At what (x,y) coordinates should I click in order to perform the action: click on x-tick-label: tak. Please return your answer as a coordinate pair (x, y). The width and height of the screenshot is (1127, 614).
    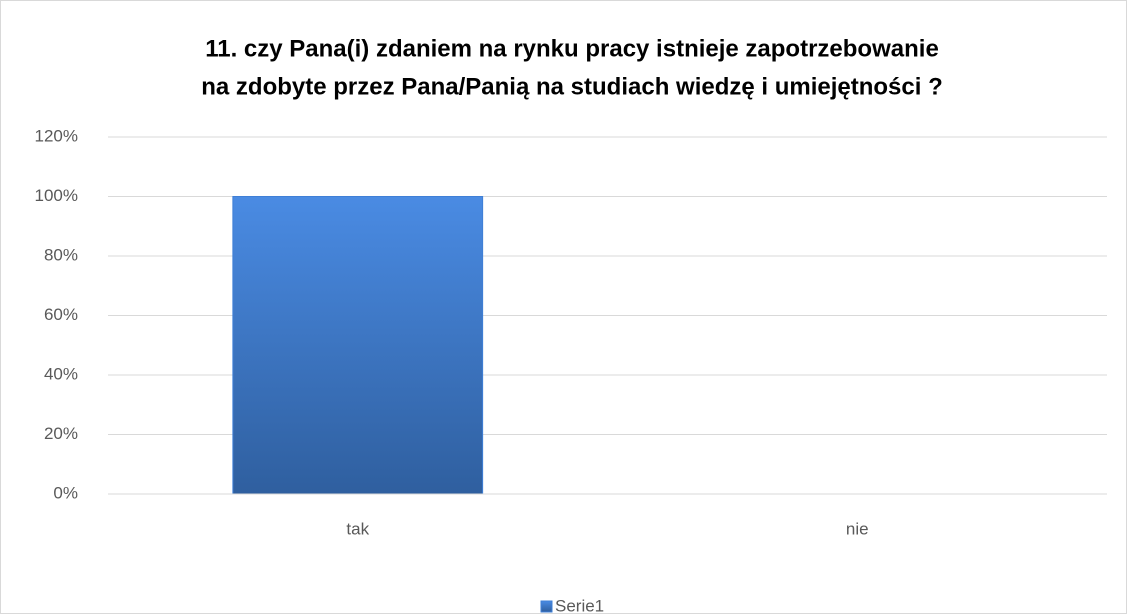
    Looking at the image, I should click on (357, 528).